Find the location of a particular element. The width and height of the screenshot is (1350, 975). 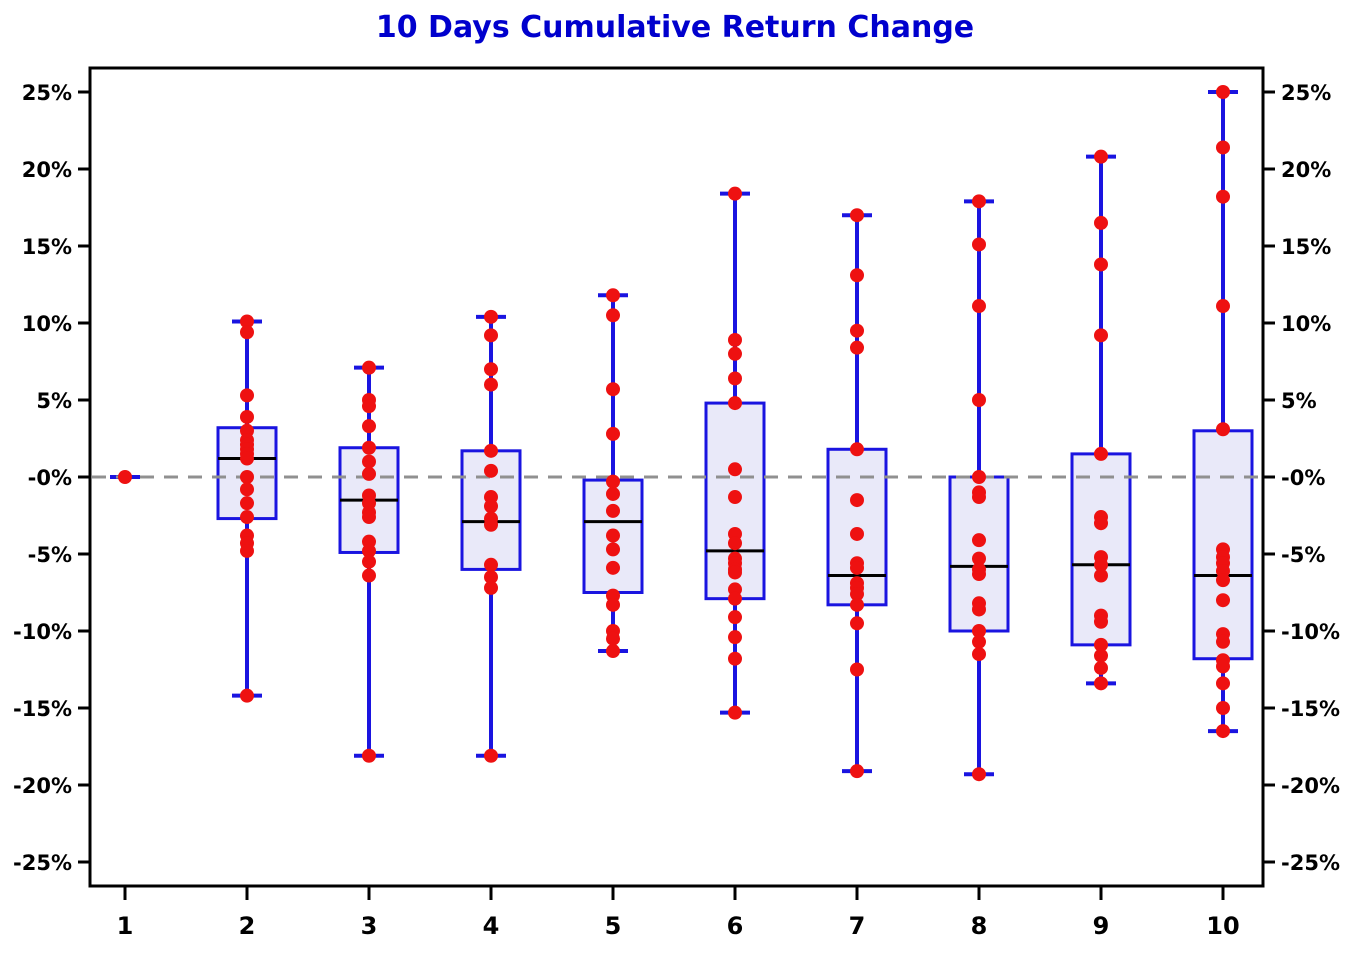

y-tick-label-right: 25% is located at coordinates (1306, 93).